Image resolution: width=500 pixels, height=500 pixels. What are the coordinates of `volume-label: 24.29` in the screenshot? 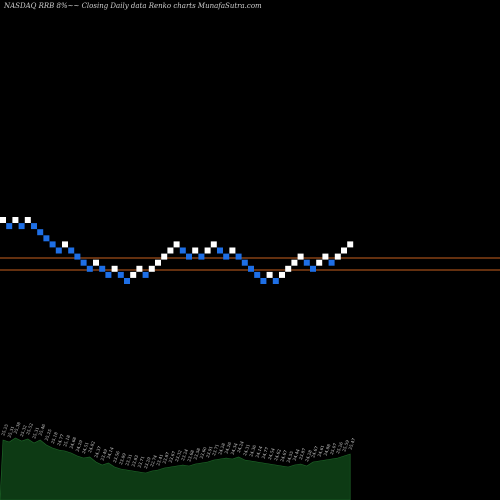 It's located at (79, 445).